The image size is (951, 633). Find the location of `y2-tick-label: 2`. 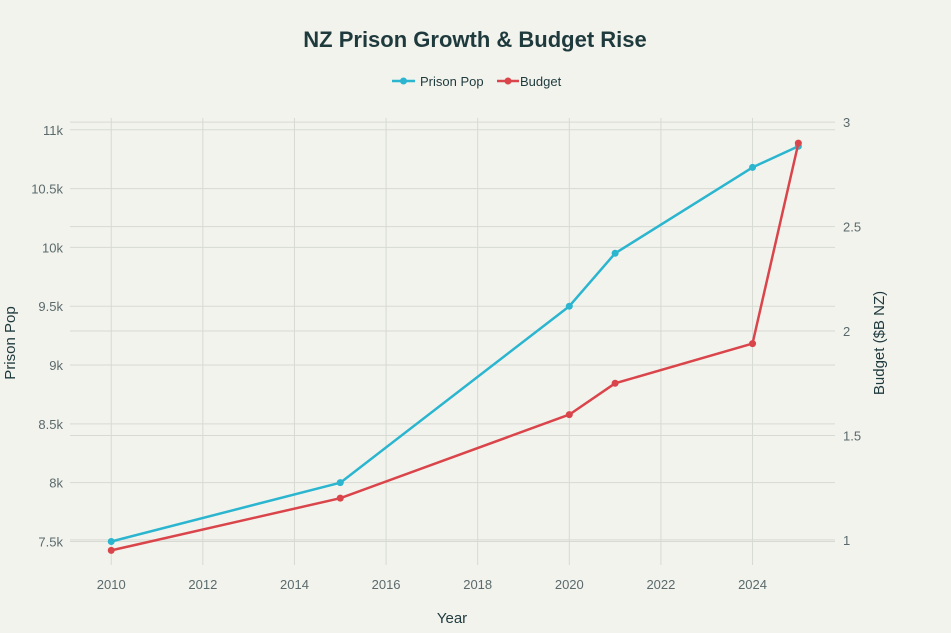

y2-tick-label: 2 is located at coordinates (846, 331).